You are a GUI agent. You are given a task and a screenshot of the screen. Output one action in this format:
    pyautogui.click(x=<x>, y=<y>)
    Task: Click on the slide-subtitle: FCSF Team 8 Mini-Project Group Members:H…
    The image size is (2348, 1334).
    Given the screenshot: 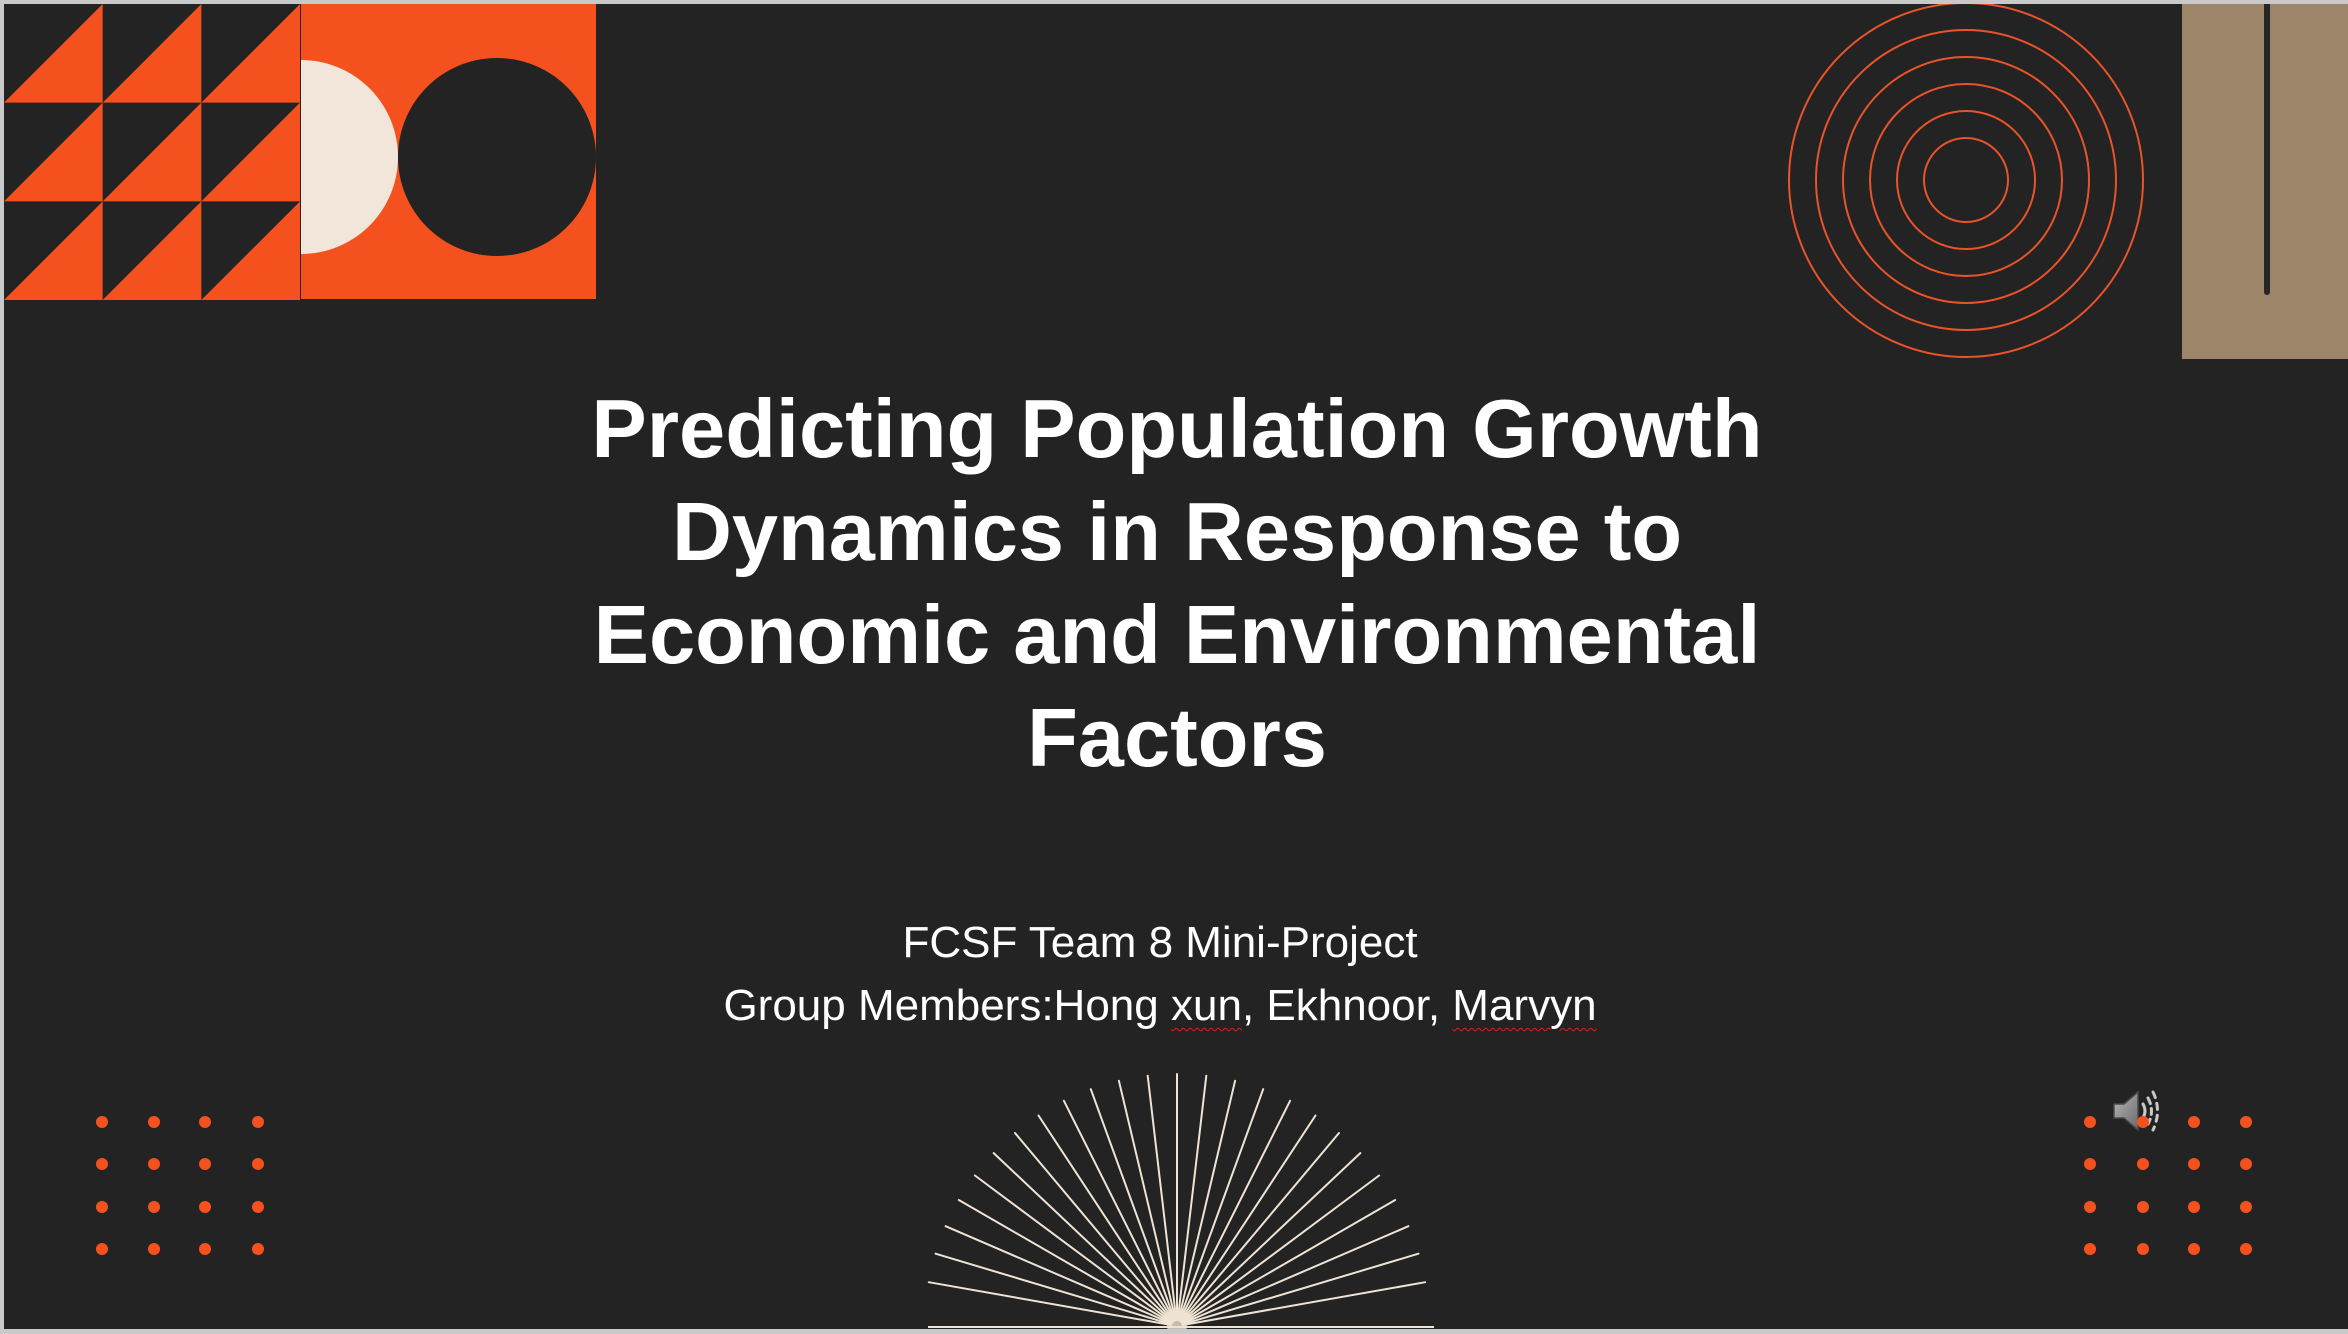 What is the action you would take?
    pyautogui.click(x=1160, y=974)
    